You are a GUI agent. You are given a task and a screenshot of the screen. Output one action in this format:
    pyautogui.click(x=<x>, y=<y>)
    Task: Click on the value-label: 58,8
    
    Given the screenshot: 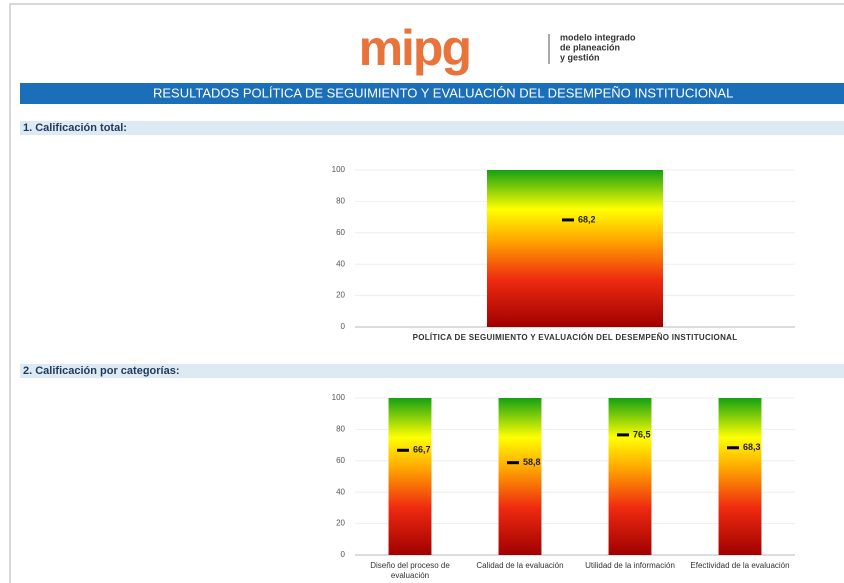 What is the action you would take?
    pyautogui.click(x=532, y=462)
    